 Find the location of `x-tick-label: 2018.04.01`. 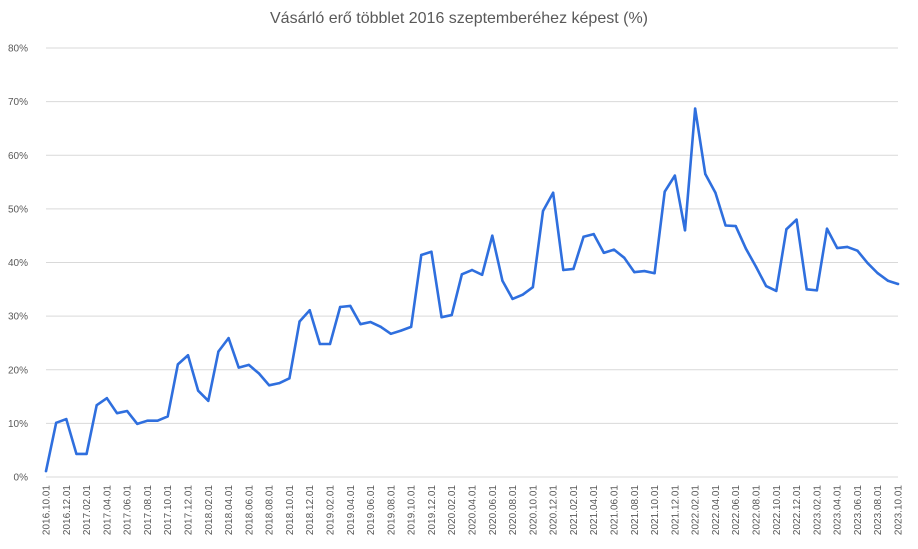

x-tick-label: 2018.04.01 is located at coordinates (229, 510).